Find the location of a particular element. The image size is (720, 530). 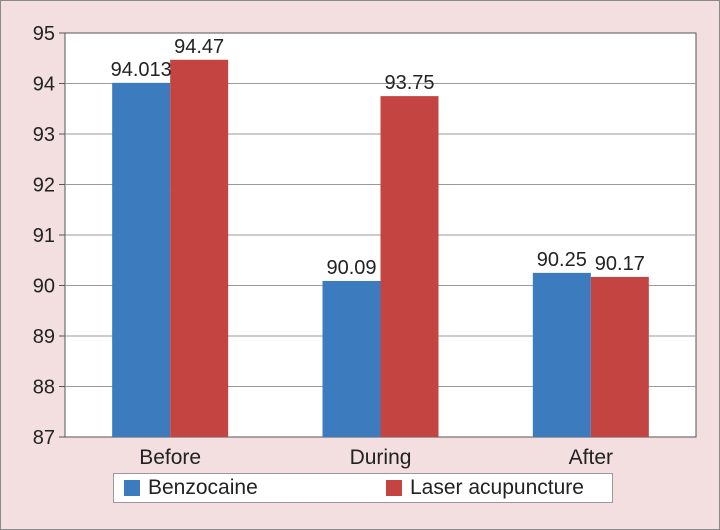

bar-laser-acupuncture-after is located at coordinates (619, 356).